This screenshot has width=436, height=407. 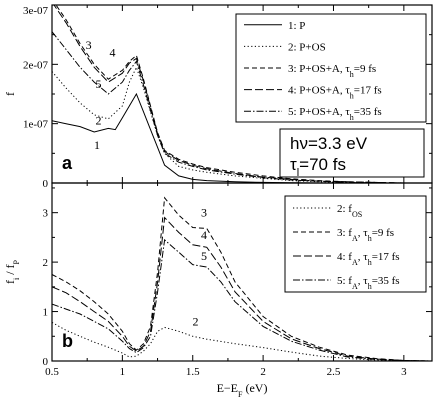 What do you see at coordinates (52, 372) in the screenshot?
I see `x-tick-label: 0.5` at bounding box center [52, 372].